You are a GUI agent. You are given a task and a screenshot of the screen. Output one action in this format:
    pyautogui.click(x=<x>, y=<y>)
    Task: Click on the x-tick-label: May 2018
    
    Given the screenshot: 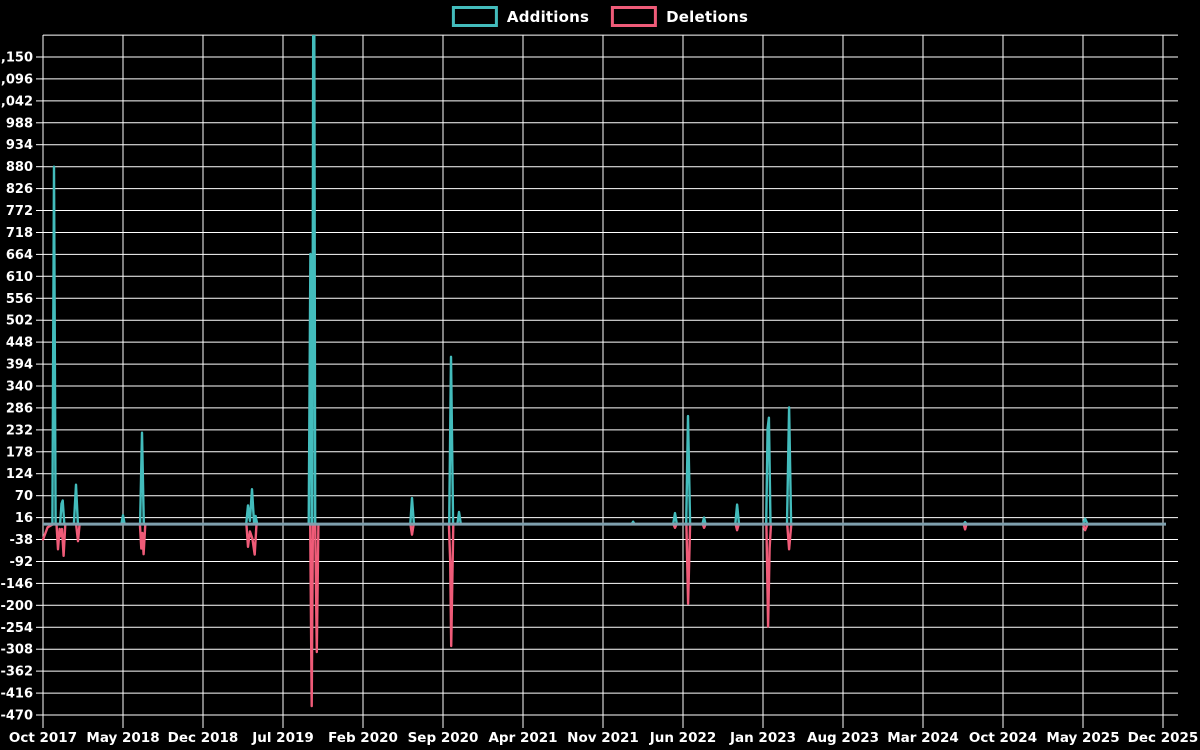 What is the action you would take?
    pyautogui.click(x=122, y=738)
    